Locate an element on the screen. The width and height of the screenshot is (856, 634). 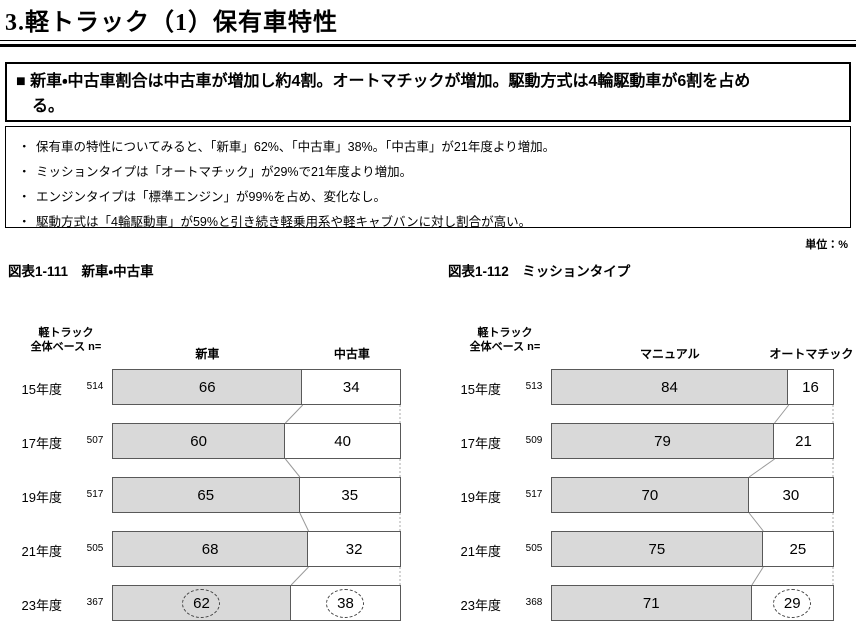
bar-segment: 16 is located at coordinates (810, 387).